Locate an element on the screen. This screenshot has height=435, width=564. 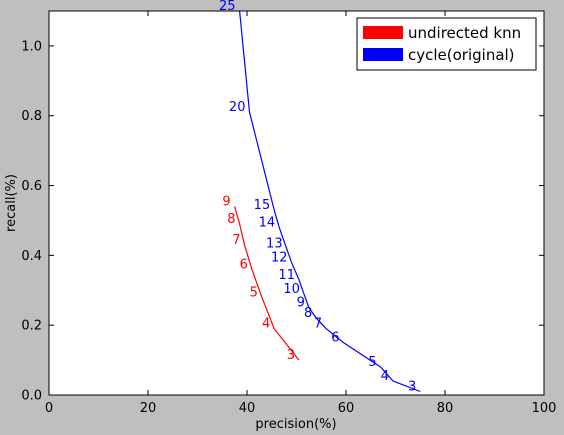
x-tick-label: 0 is located at coordinates (49, 408).